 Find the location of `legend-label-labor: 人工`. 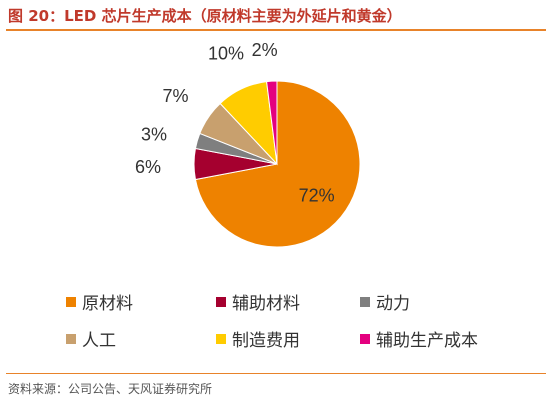

legend-label-labor: 人工 is located at coordinates (99, 341).